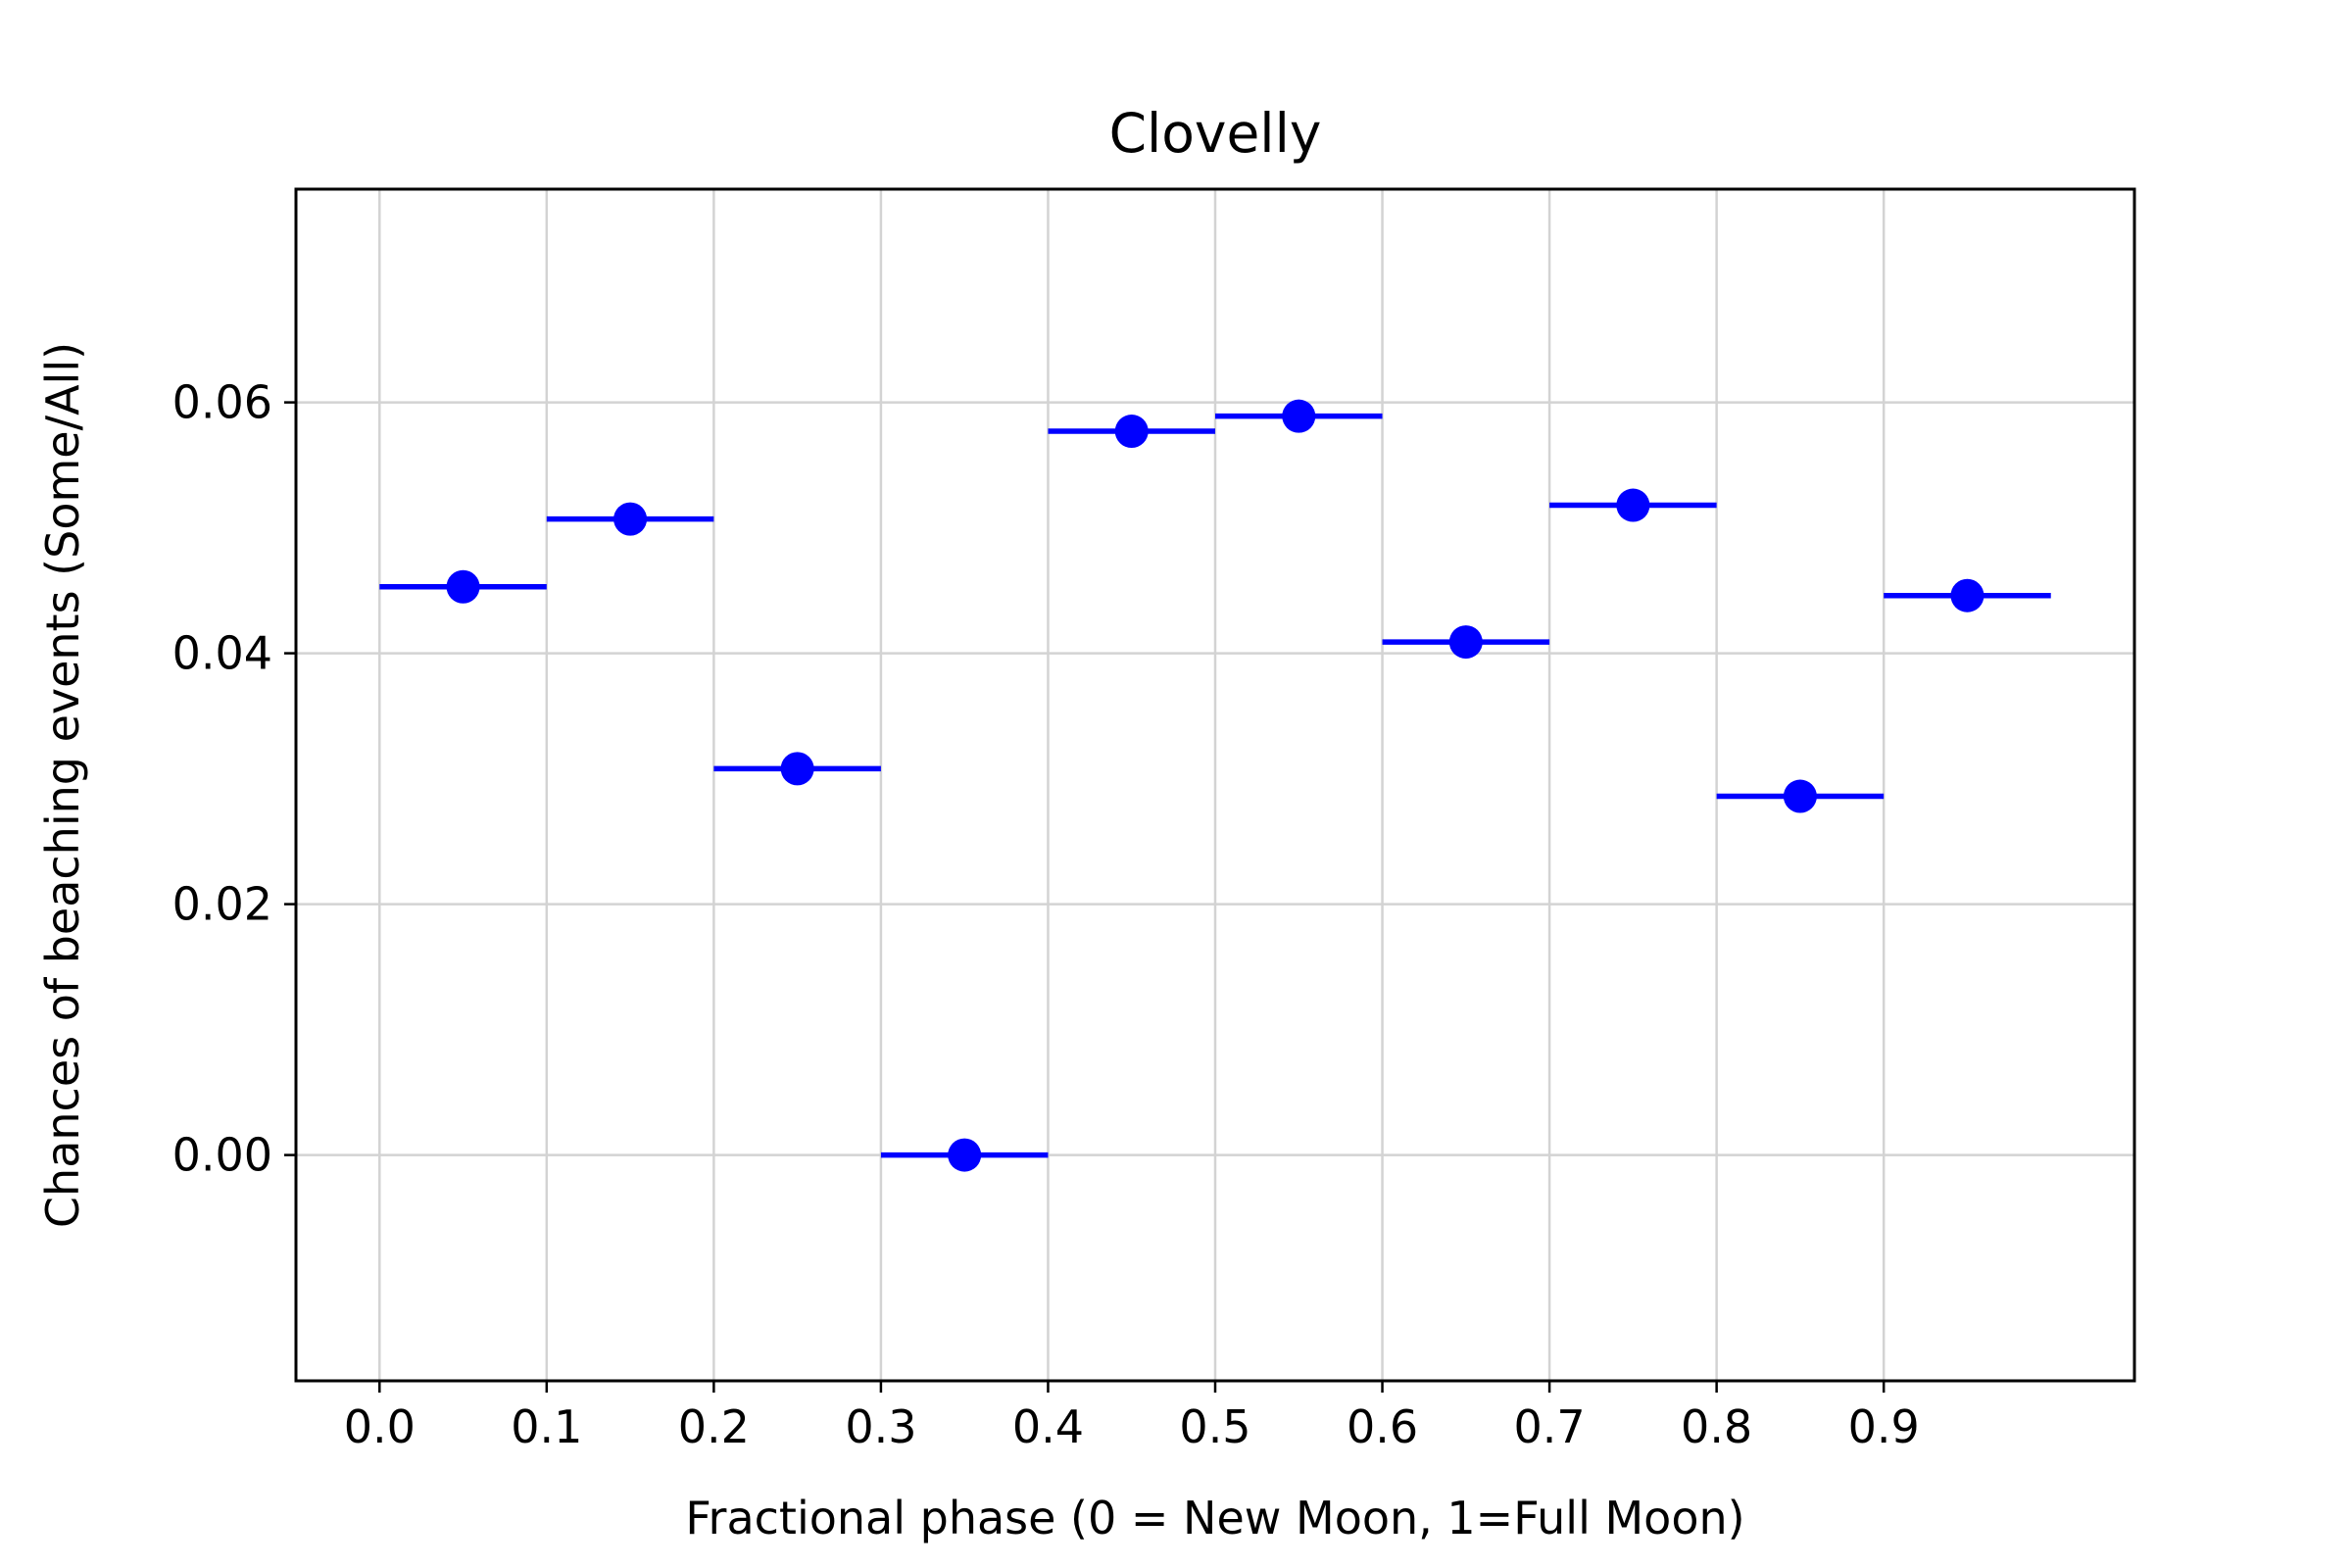 The image size is (2352, 1568). What do you see at coordinates (1048, 1426) in the screenshot?
I see `x-tick-label: 0.4` at bounding box center [1048, 1426].